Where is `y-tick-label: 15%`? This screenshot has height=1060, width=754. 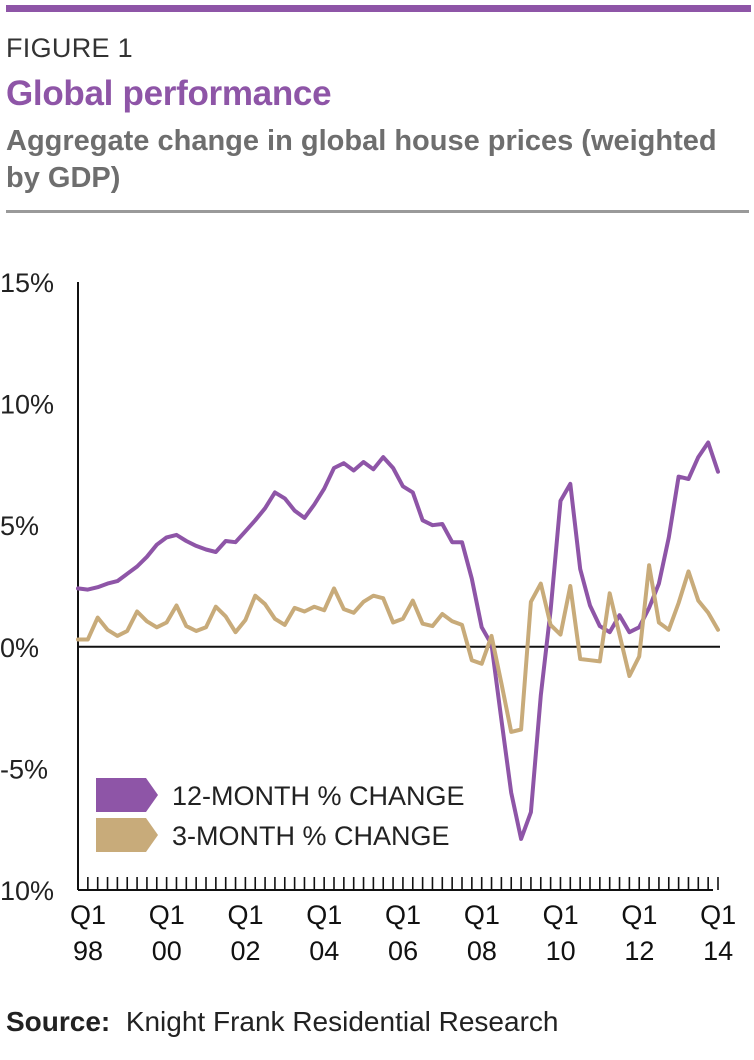
y-tick-label: 15% is located at coordinates (27, 283).